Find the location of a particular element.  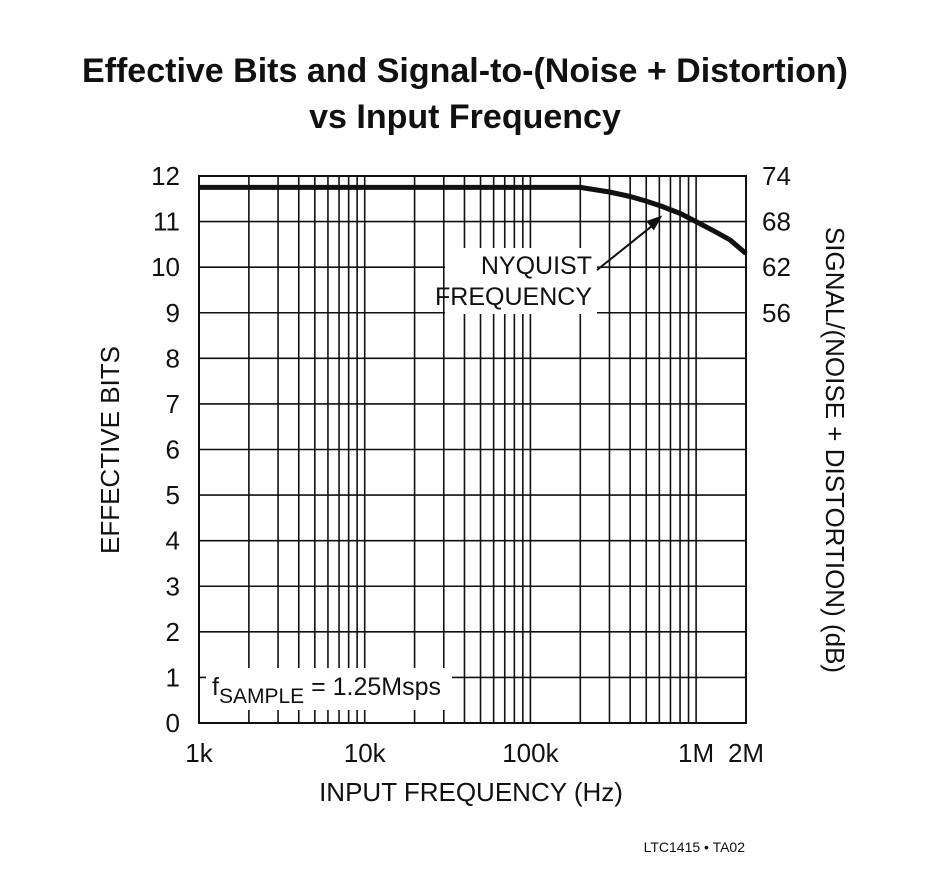

x-tick-label: 1k is located at coordinates (199, 753).